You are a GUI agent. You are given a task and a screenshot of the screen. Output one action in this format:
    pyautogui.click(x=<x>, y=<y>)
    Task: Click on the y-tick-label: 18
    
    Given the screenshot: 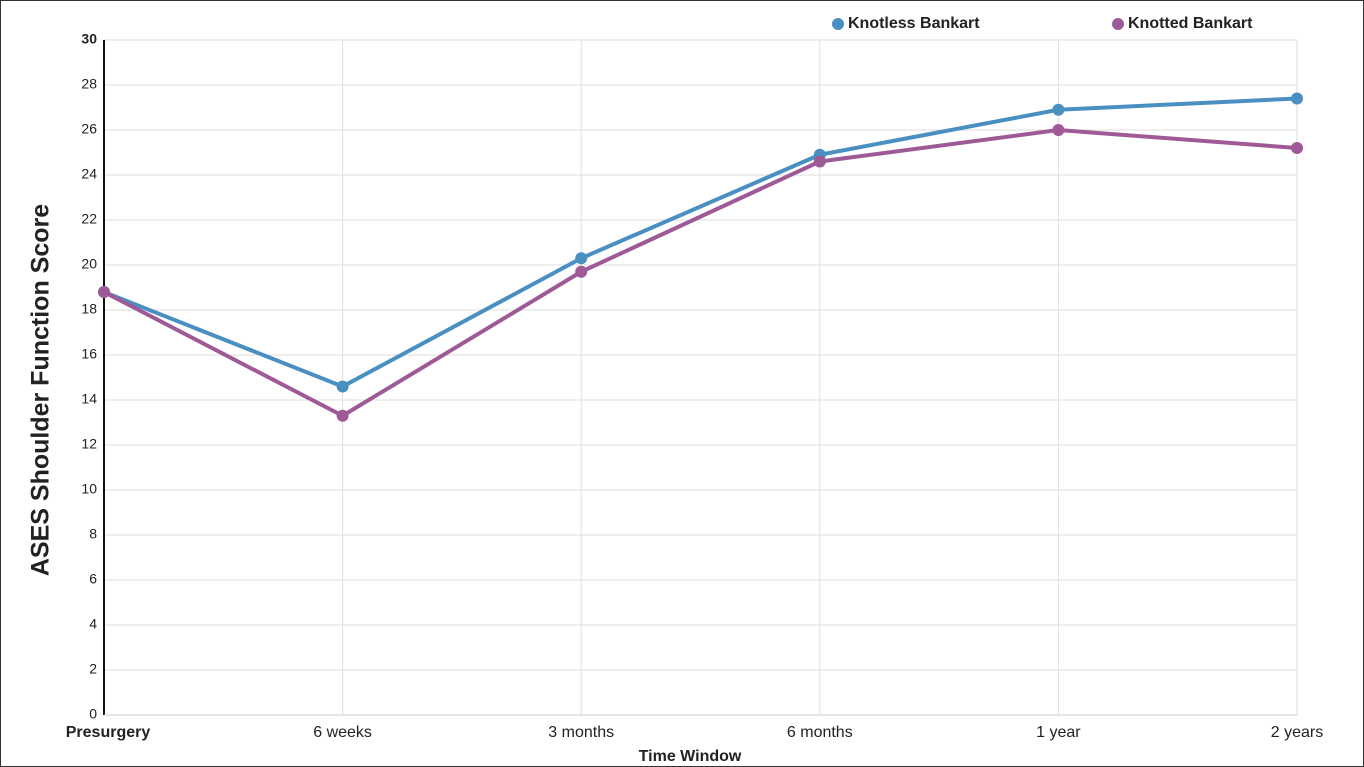 What is the action you would take?
    pyautogui.click(x=89, y=309)
    